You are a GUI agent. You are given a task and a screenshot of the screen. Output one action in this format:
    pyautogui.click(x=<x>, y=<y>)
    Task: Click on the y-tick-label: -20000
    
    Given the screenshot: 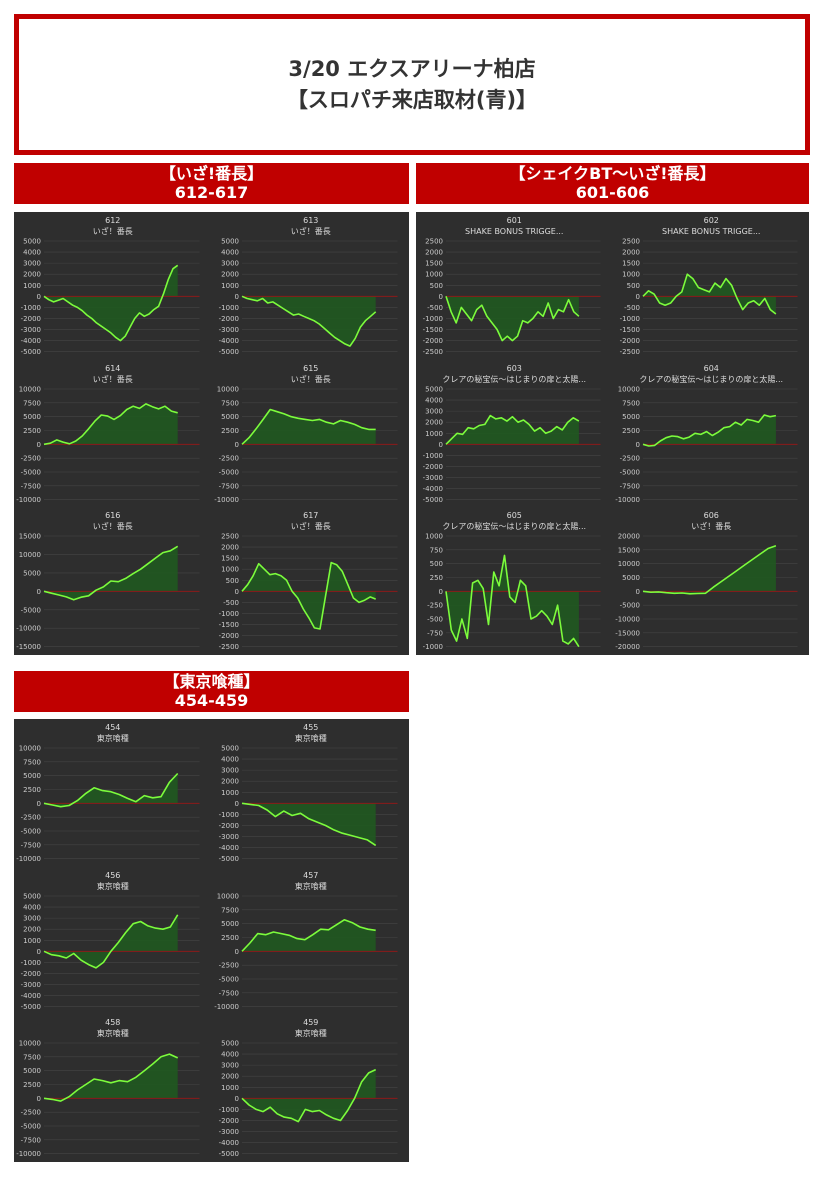 What is the action you would take?
    pyautogui.click(x=627, y=647)
    